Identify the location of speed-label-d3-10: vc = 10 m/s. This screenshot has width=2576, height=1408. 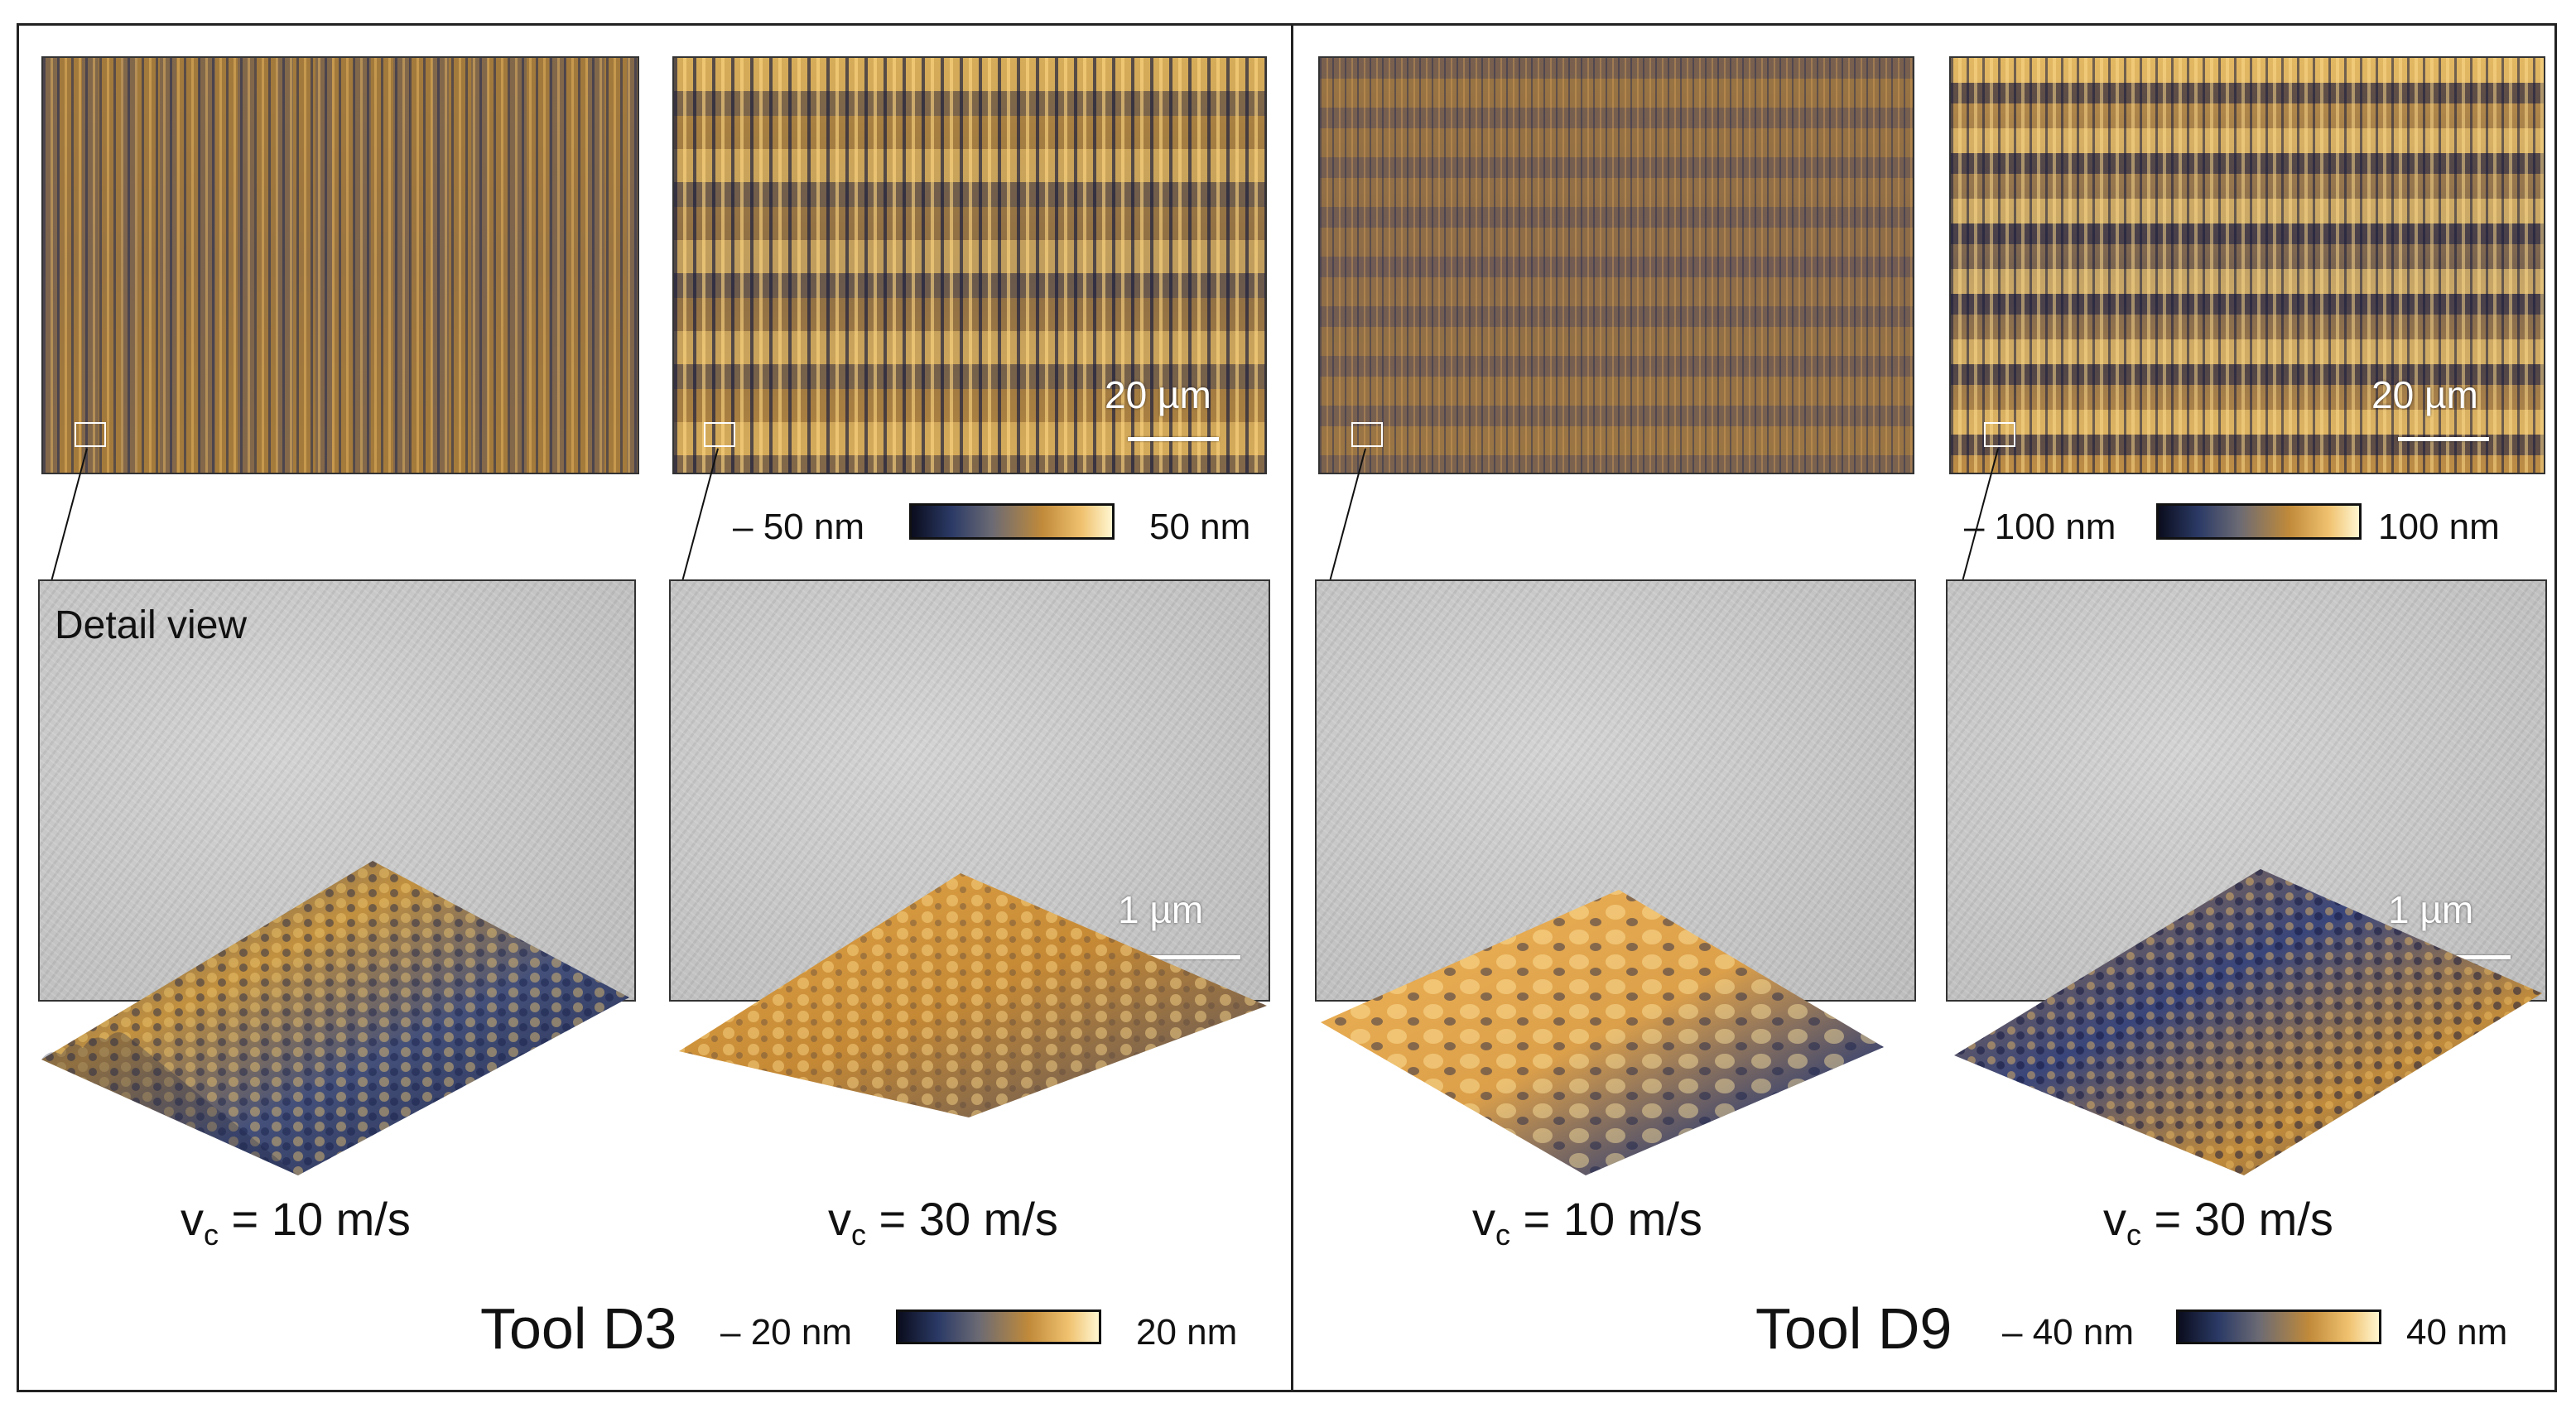
(296, 1222).